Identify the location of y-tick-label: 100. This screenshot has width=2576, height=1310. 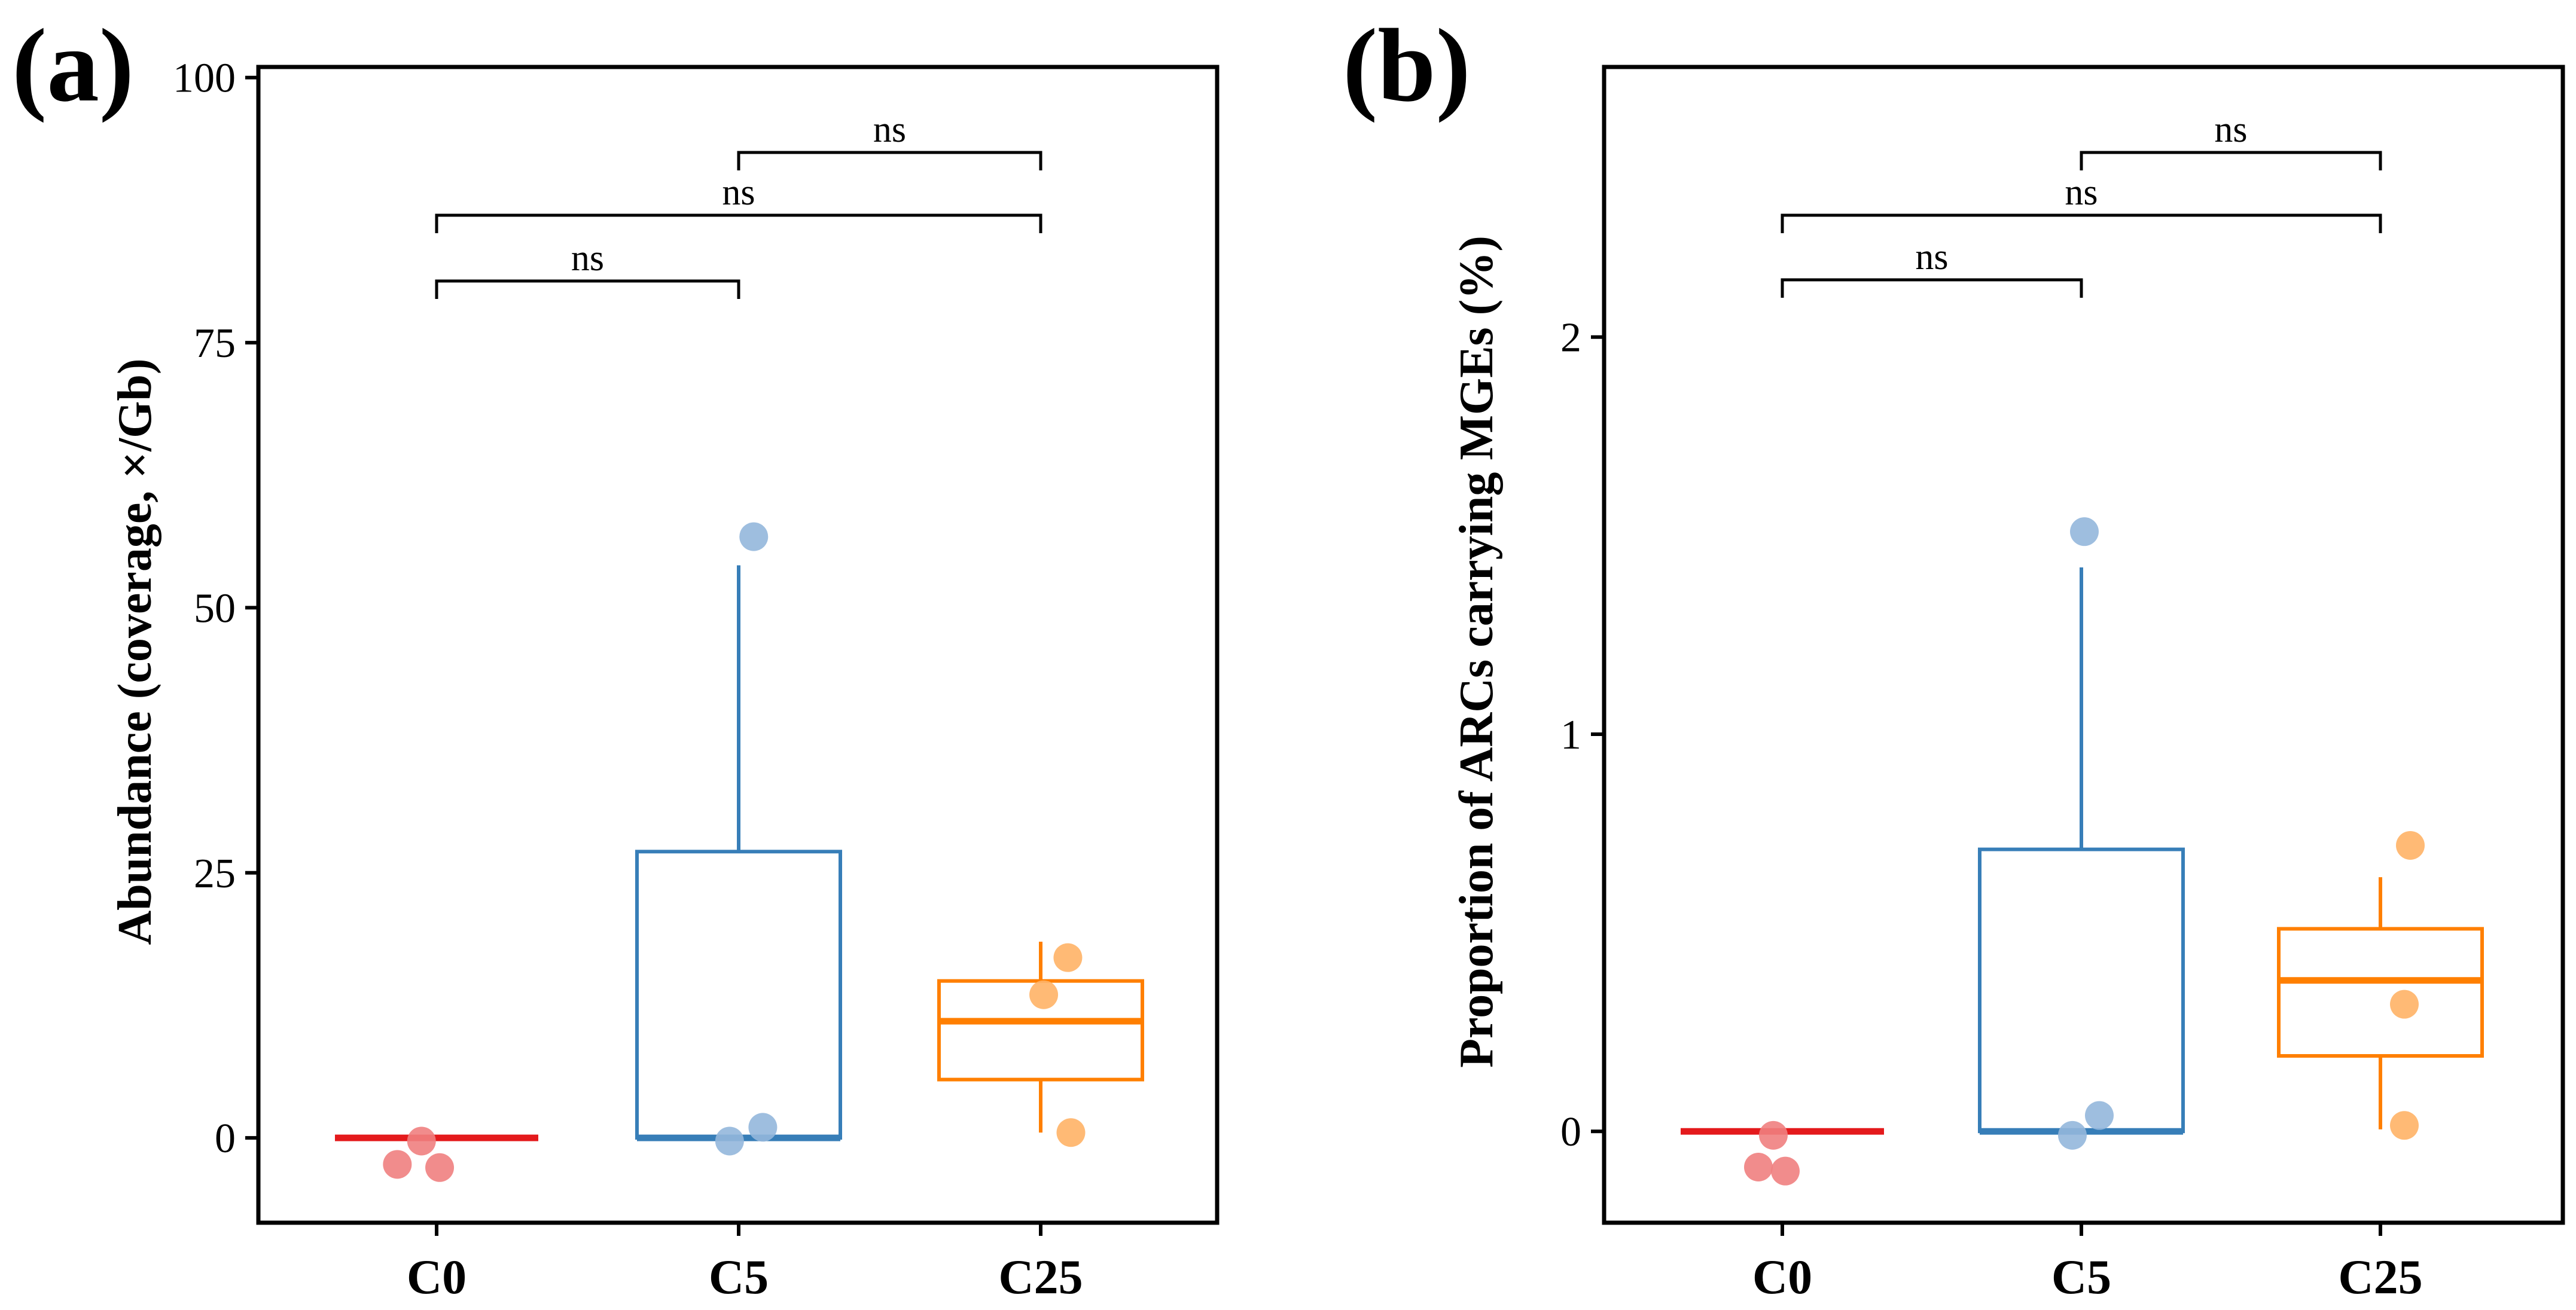
(205, 79).